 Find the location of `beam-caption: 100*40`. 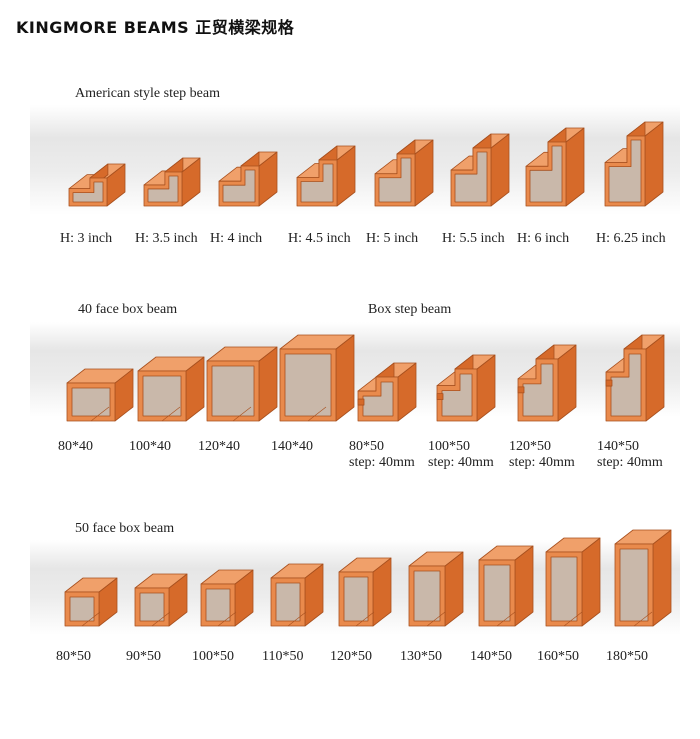

beam-caption: 100*40 is located at coordinates (150, 447).